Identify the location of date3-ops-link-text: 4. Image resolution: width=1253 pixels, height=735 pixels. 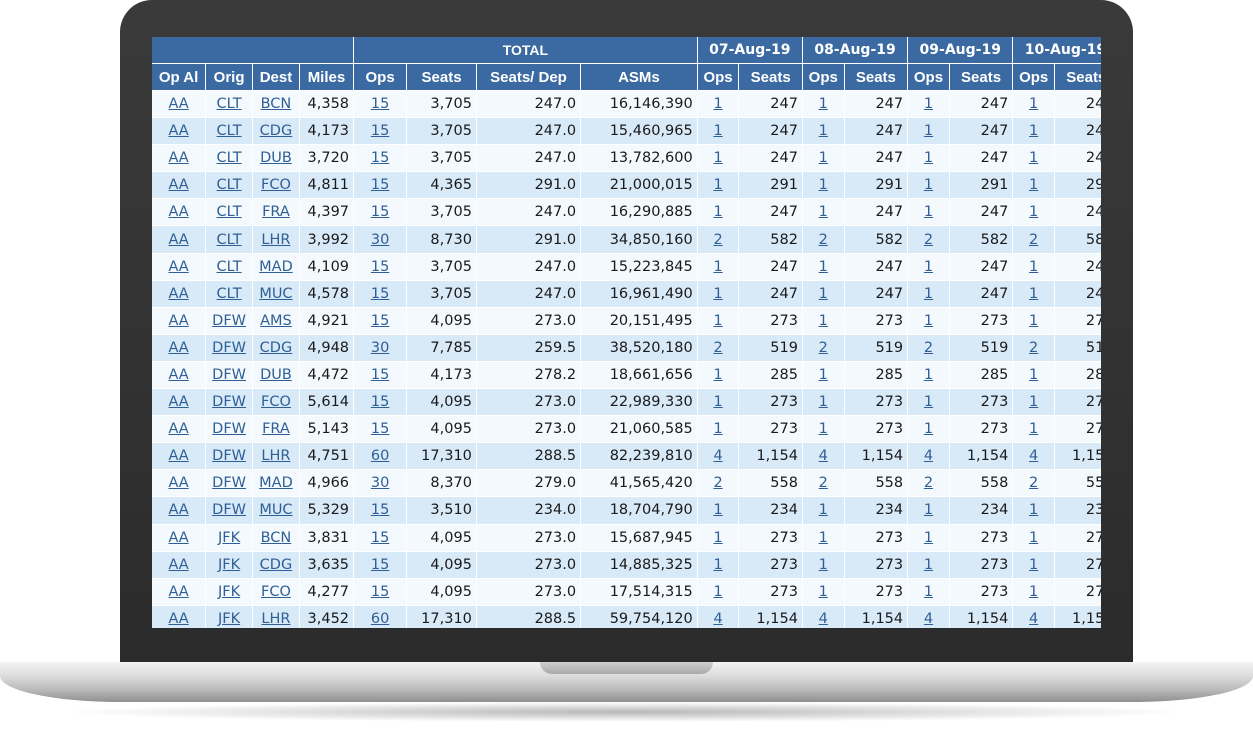
(928, 456).